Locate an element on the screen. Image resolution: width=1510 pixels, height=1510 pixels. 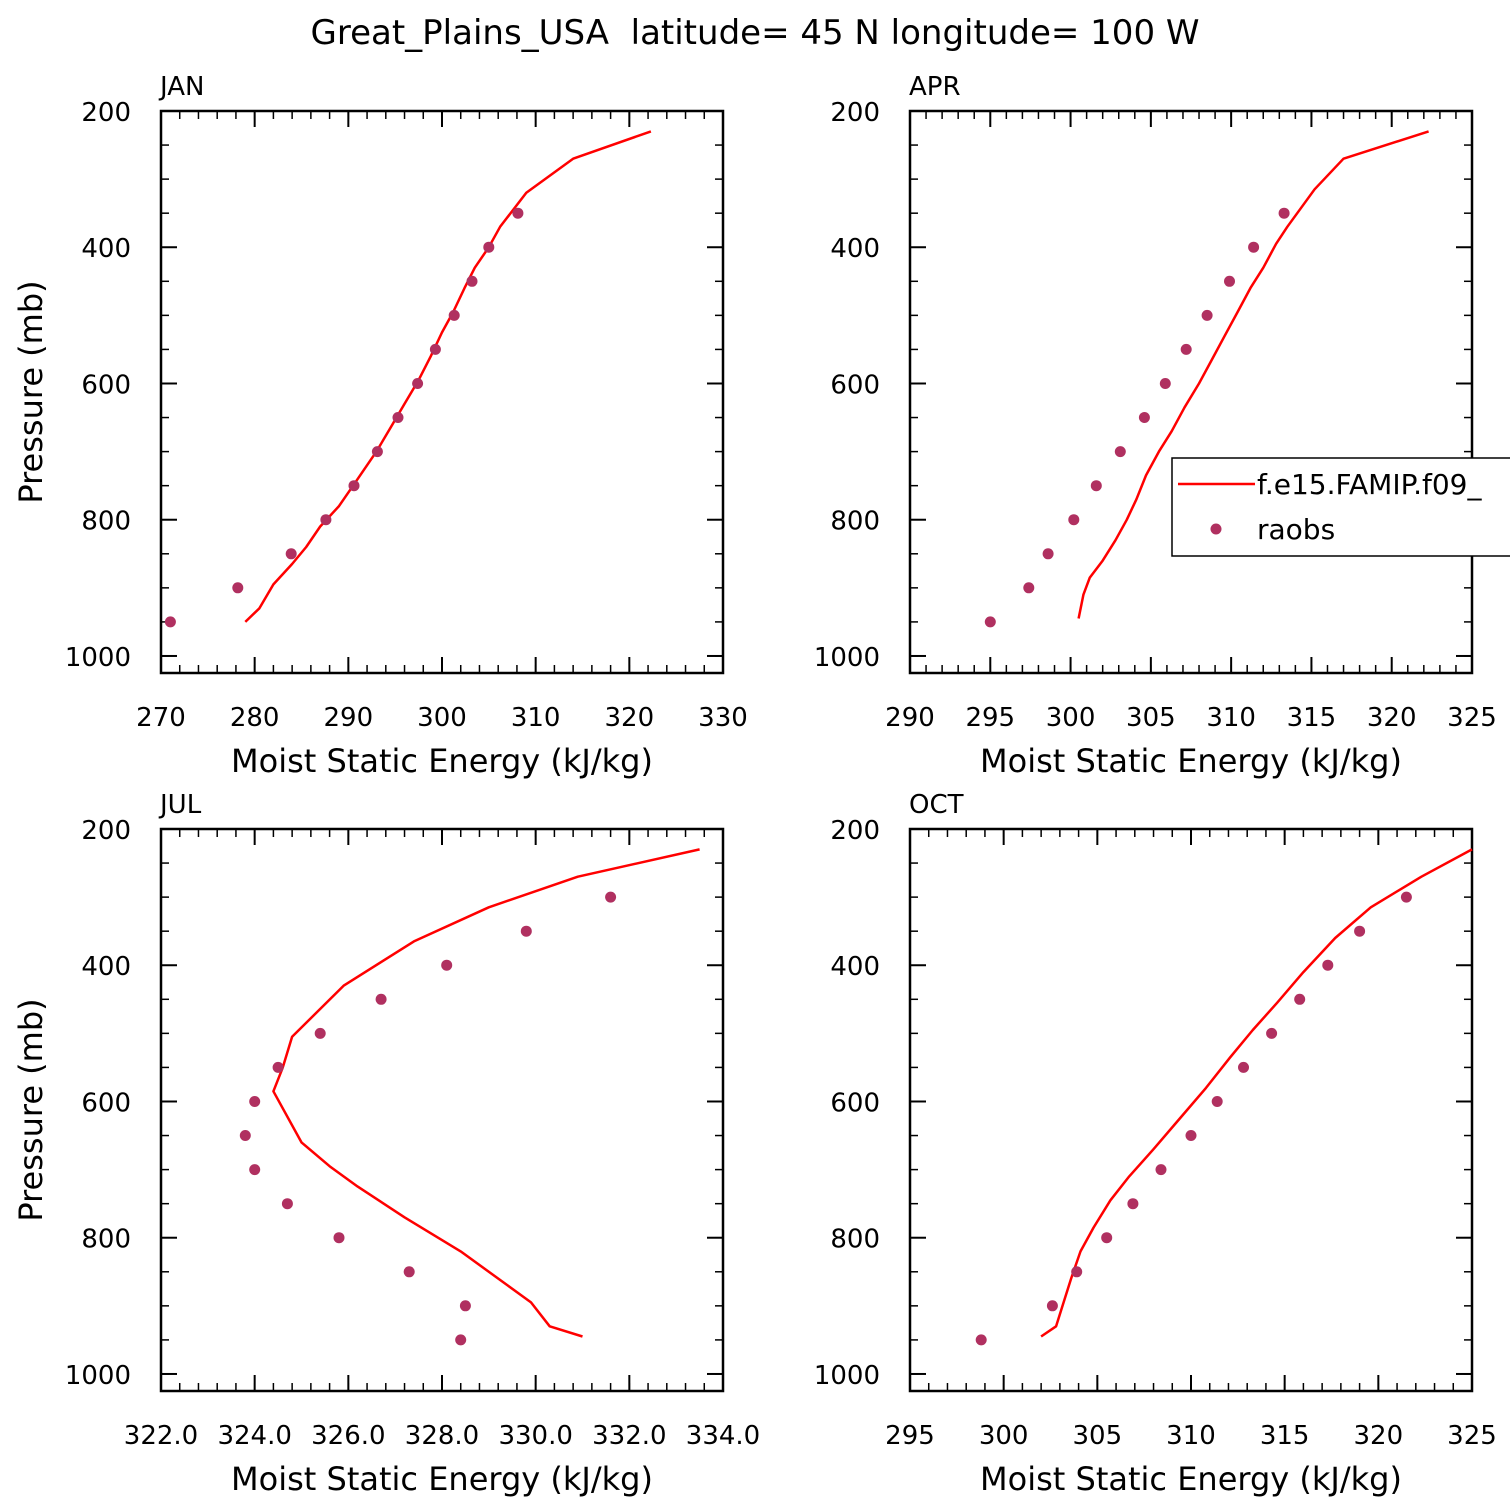
panel-1-x-tick-label: 320 is located at coordinates (1392, 718).